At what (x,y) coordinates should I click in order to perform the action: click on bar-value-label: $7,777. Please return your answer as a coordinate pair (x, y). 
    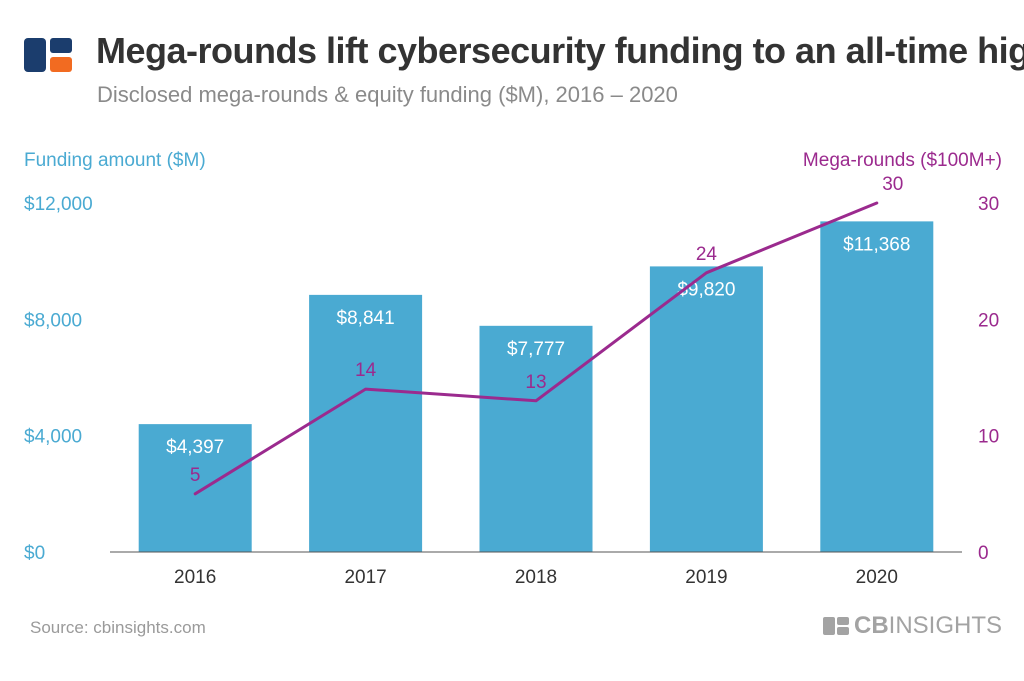
    Looking at the image, I should click on (536, 349).